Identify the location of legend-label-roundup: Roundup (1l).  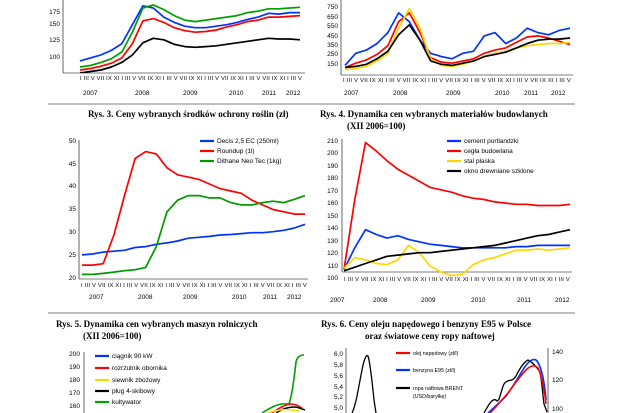
(236, 151).